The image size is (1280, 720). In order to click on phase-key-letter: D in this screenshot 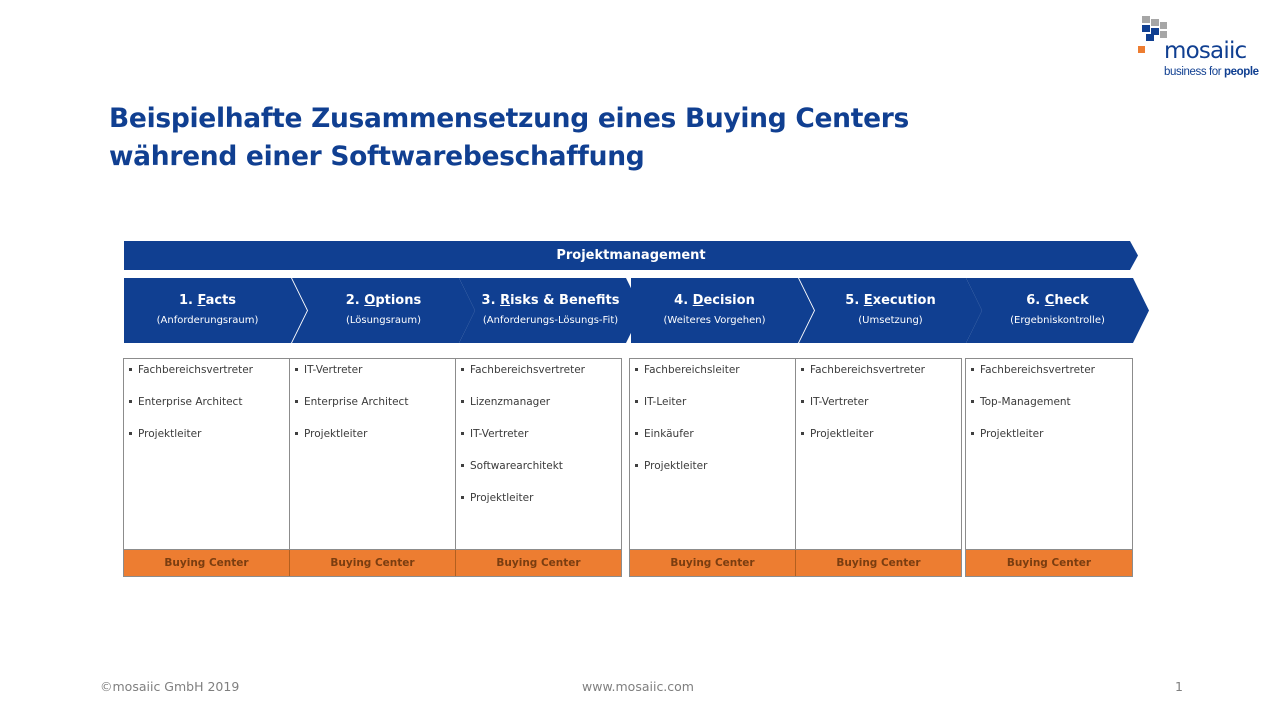, I will do `click(698, 300)`.